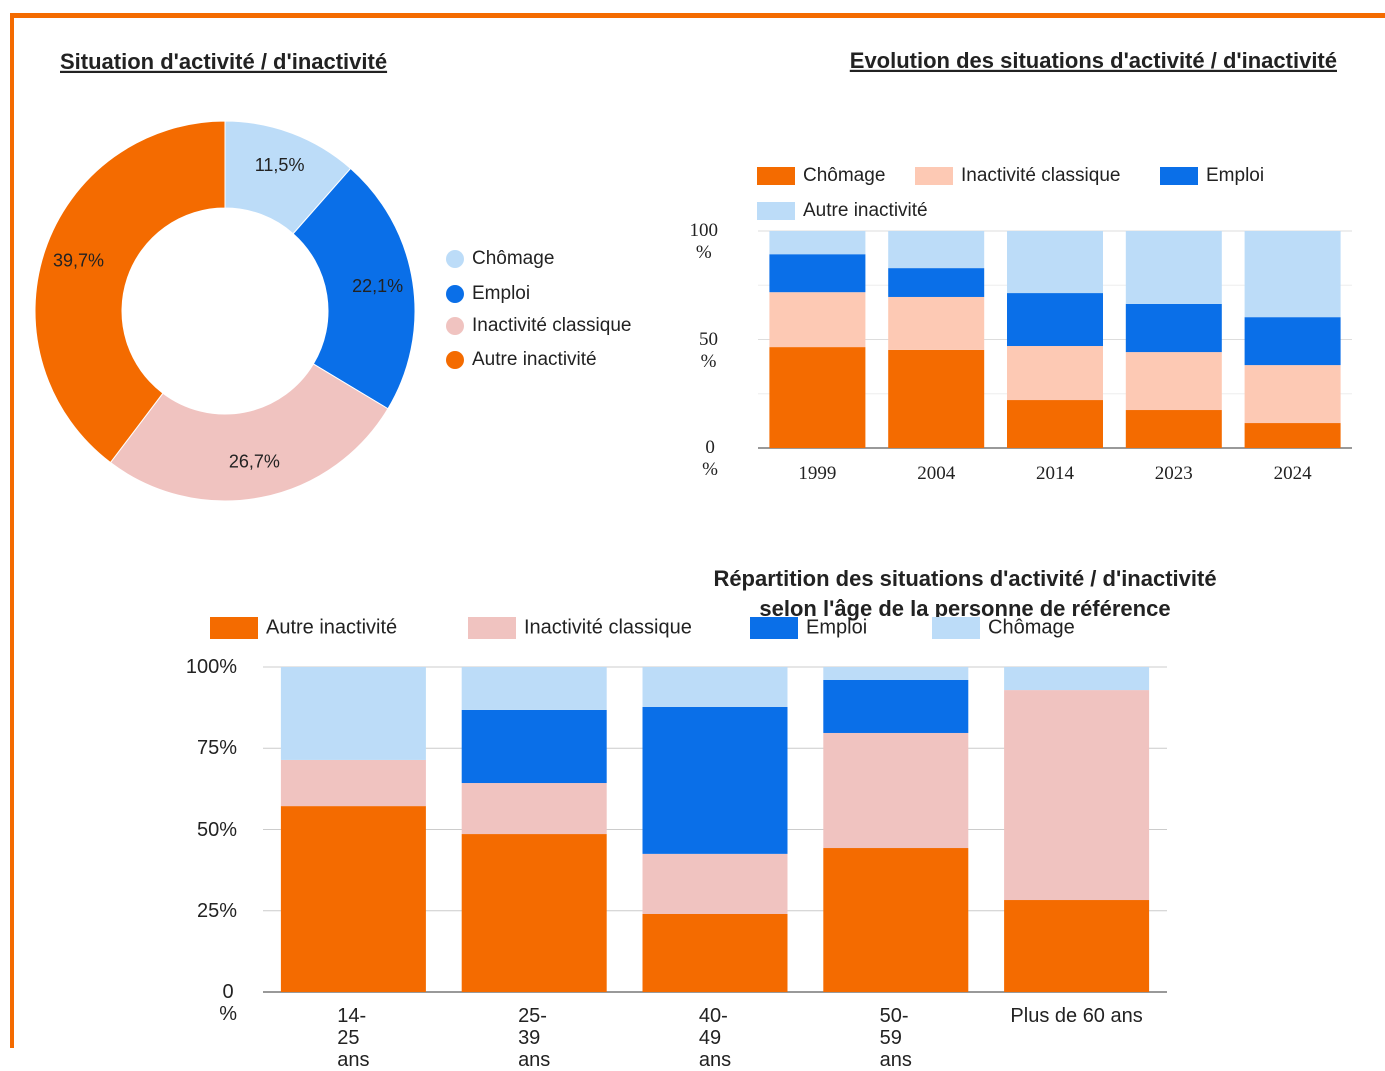 This screenshot has width=1385, height=1071. I want to click on x-tick-text: 2024, so click(1292, 473).